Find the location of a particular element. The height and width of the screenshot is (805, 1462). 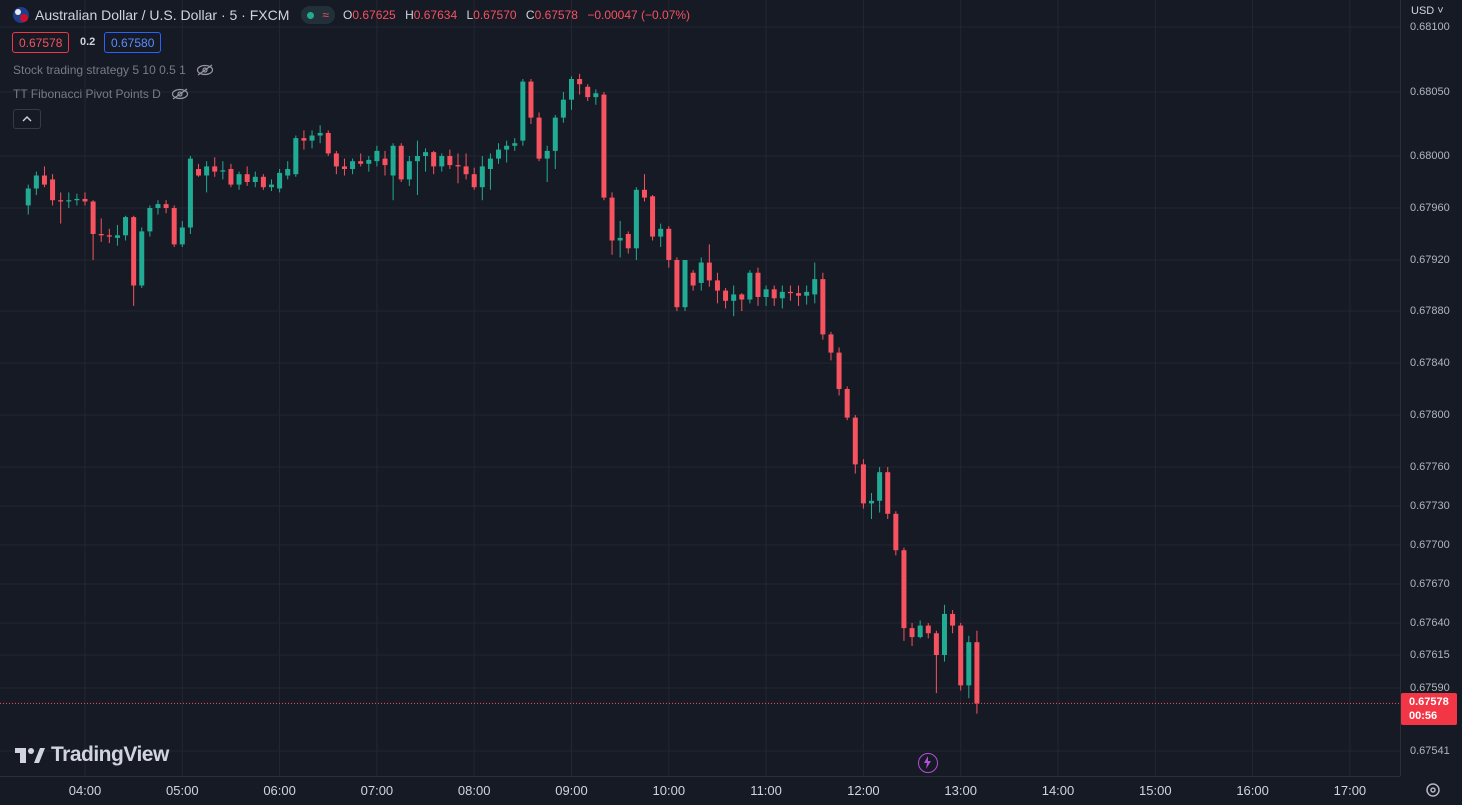

time-axis is located at coordinates (700, 790).